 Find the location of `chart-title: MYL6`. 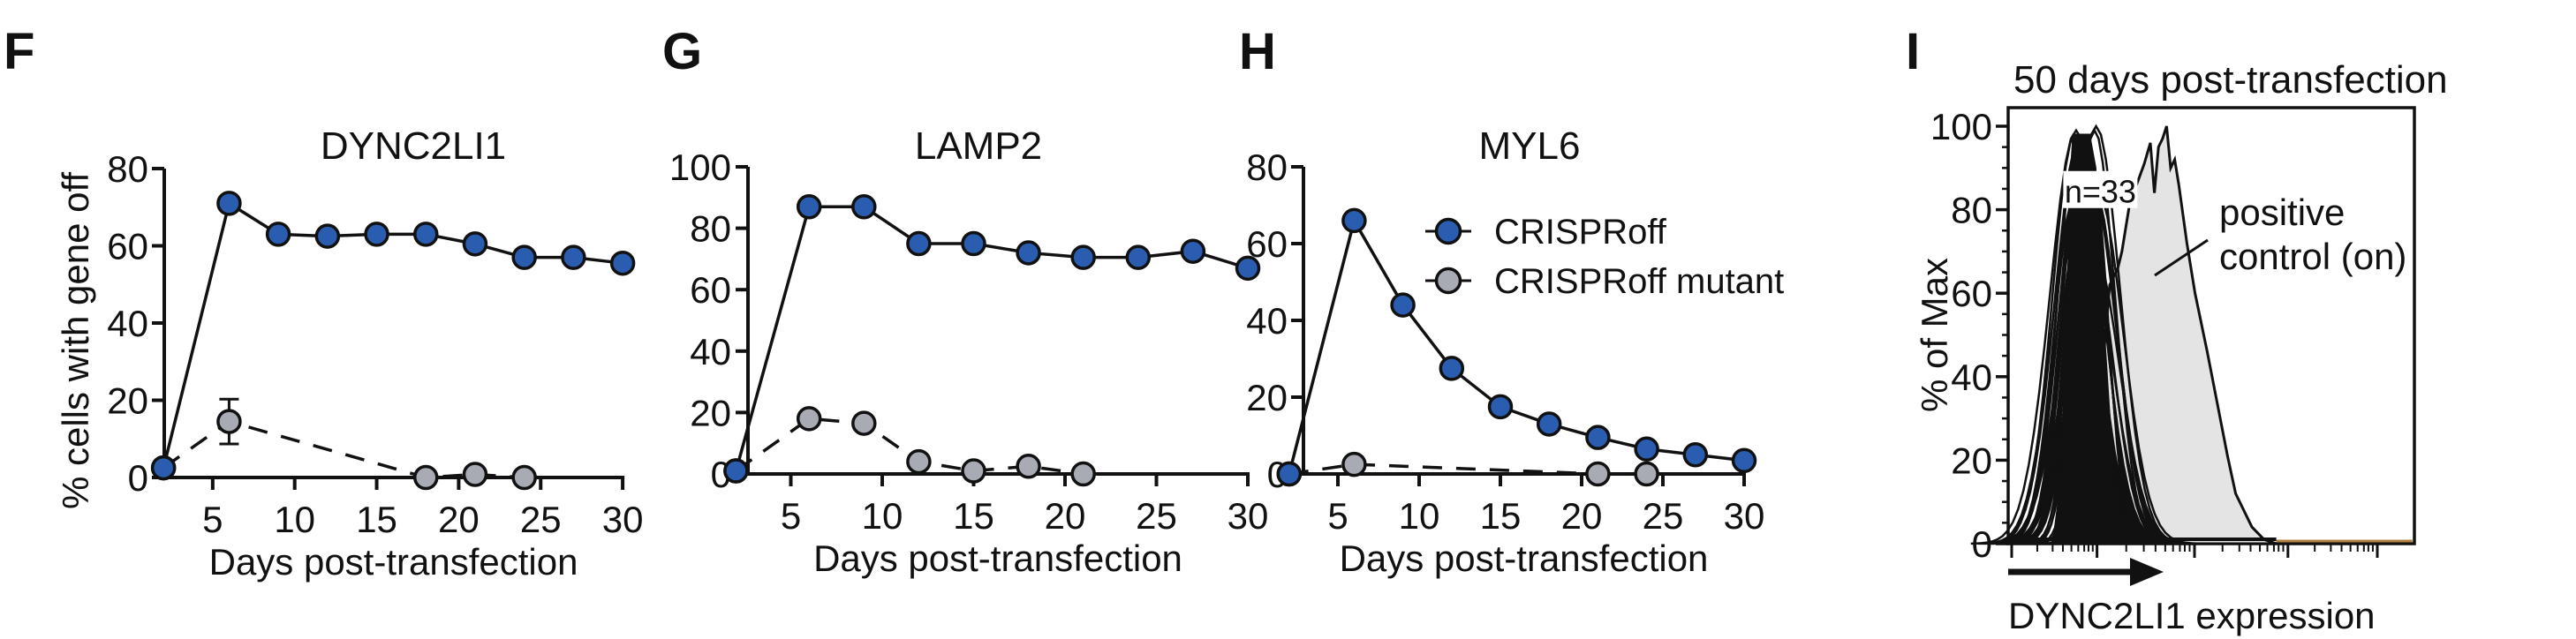

chart-title: MYL6 is located at coordinates (1530, 146).